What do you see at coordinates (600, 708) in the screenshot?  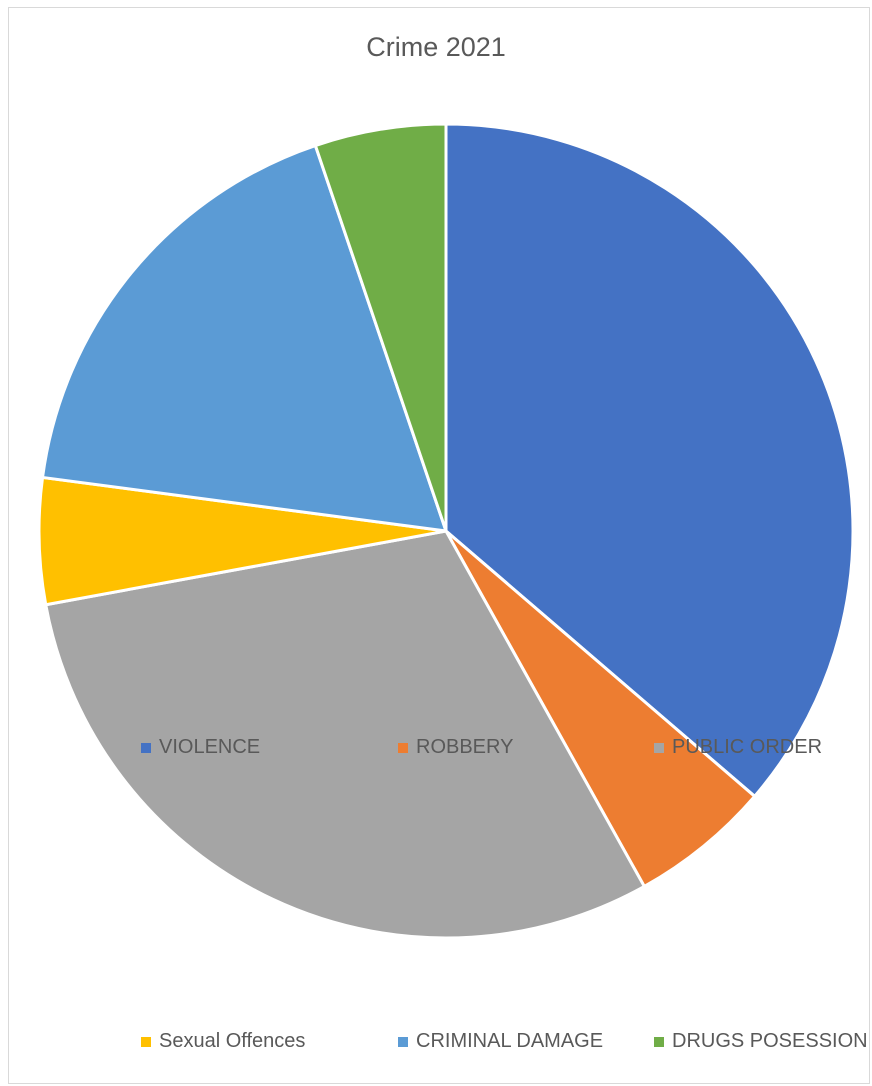 I see `pie-slice-robbery` at bounding box center [600, 708].